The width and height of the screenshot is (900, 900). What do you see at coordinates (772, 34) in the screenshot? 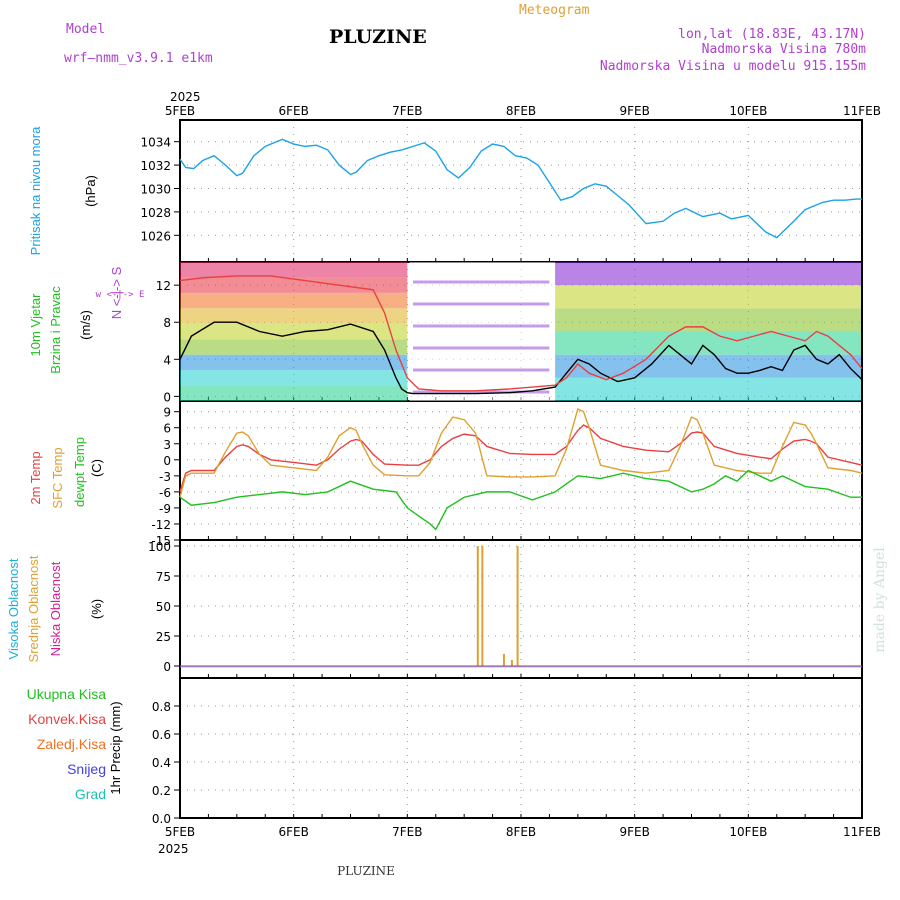
I see `lonlat: lon,lat (18.83E, 43.17N)` at bounding box center [772, 34].